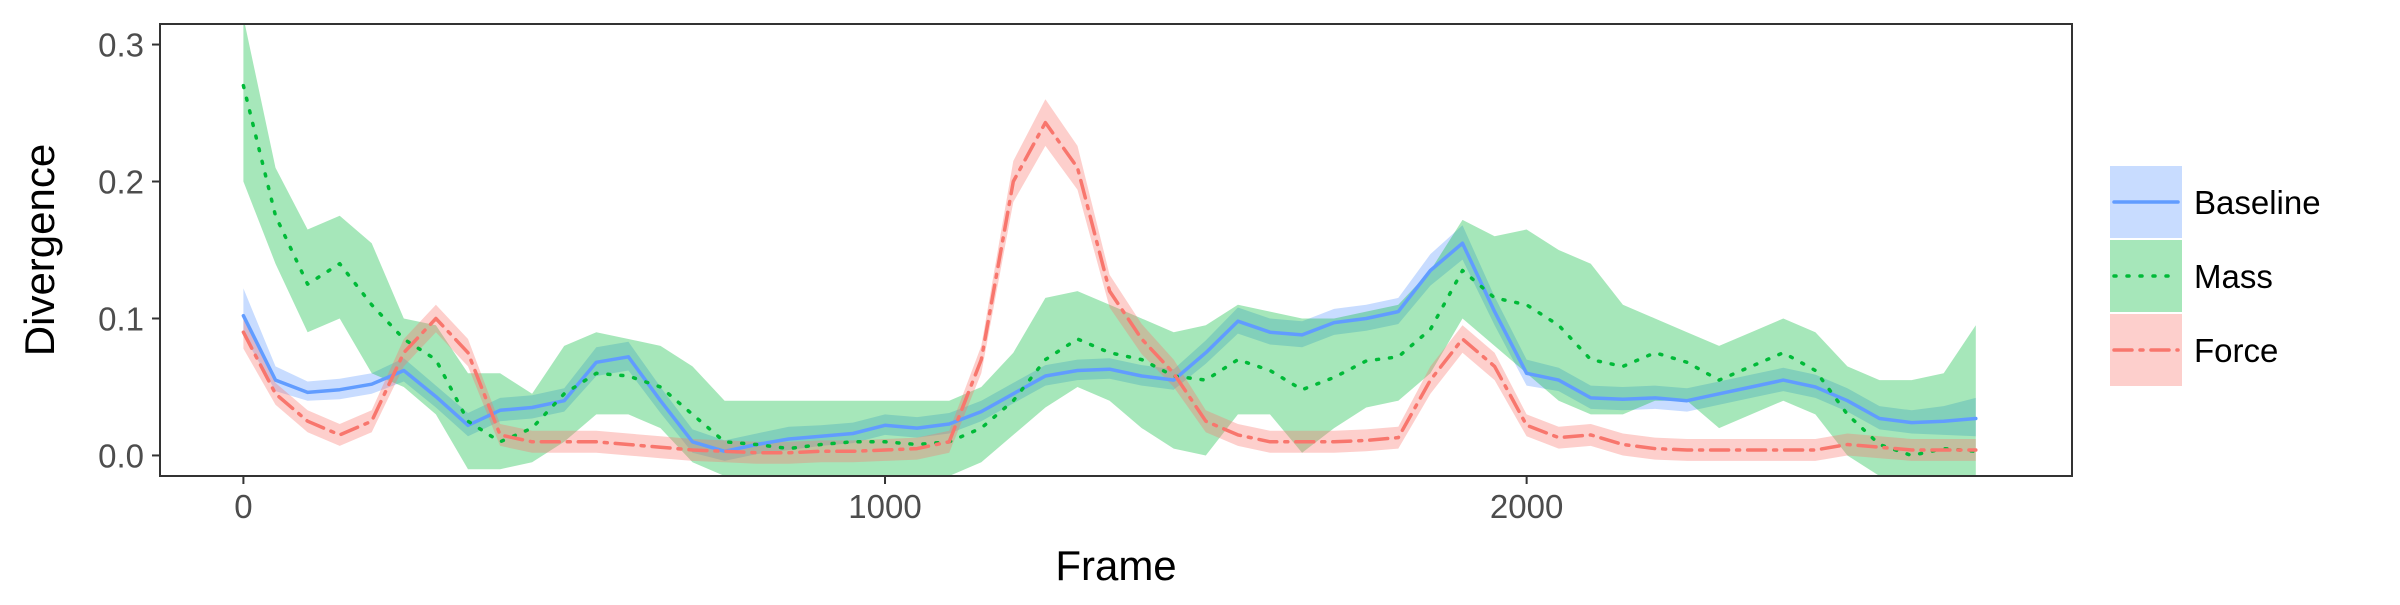 Image resolution: width=2400 pixels, height=605 pixels. Describe the element at coordinates (2191, 276) in the screenshot. I see `legend-item-mass: Mass` at that location.